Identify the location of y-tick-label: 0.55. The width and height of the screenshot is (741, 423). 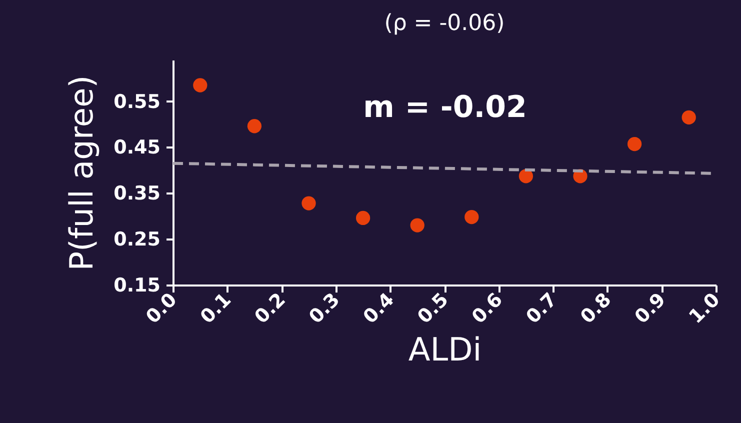
(137, 101).